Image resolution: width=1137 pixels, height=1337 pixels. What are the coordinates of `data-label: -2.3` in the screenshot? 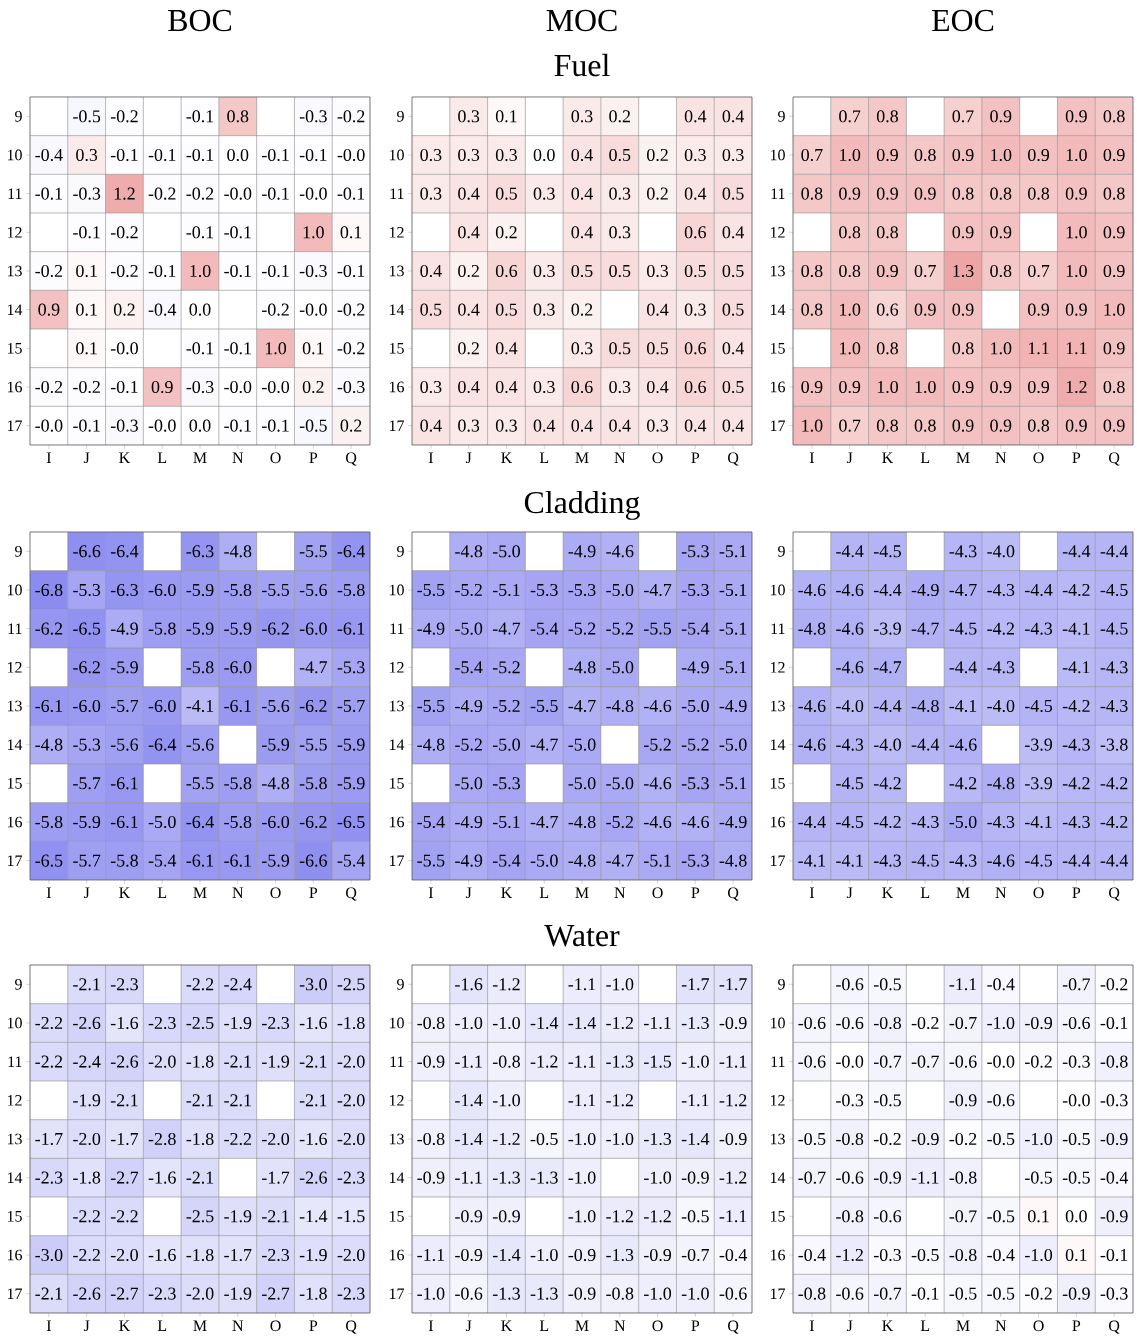 It's located at (124, 984).